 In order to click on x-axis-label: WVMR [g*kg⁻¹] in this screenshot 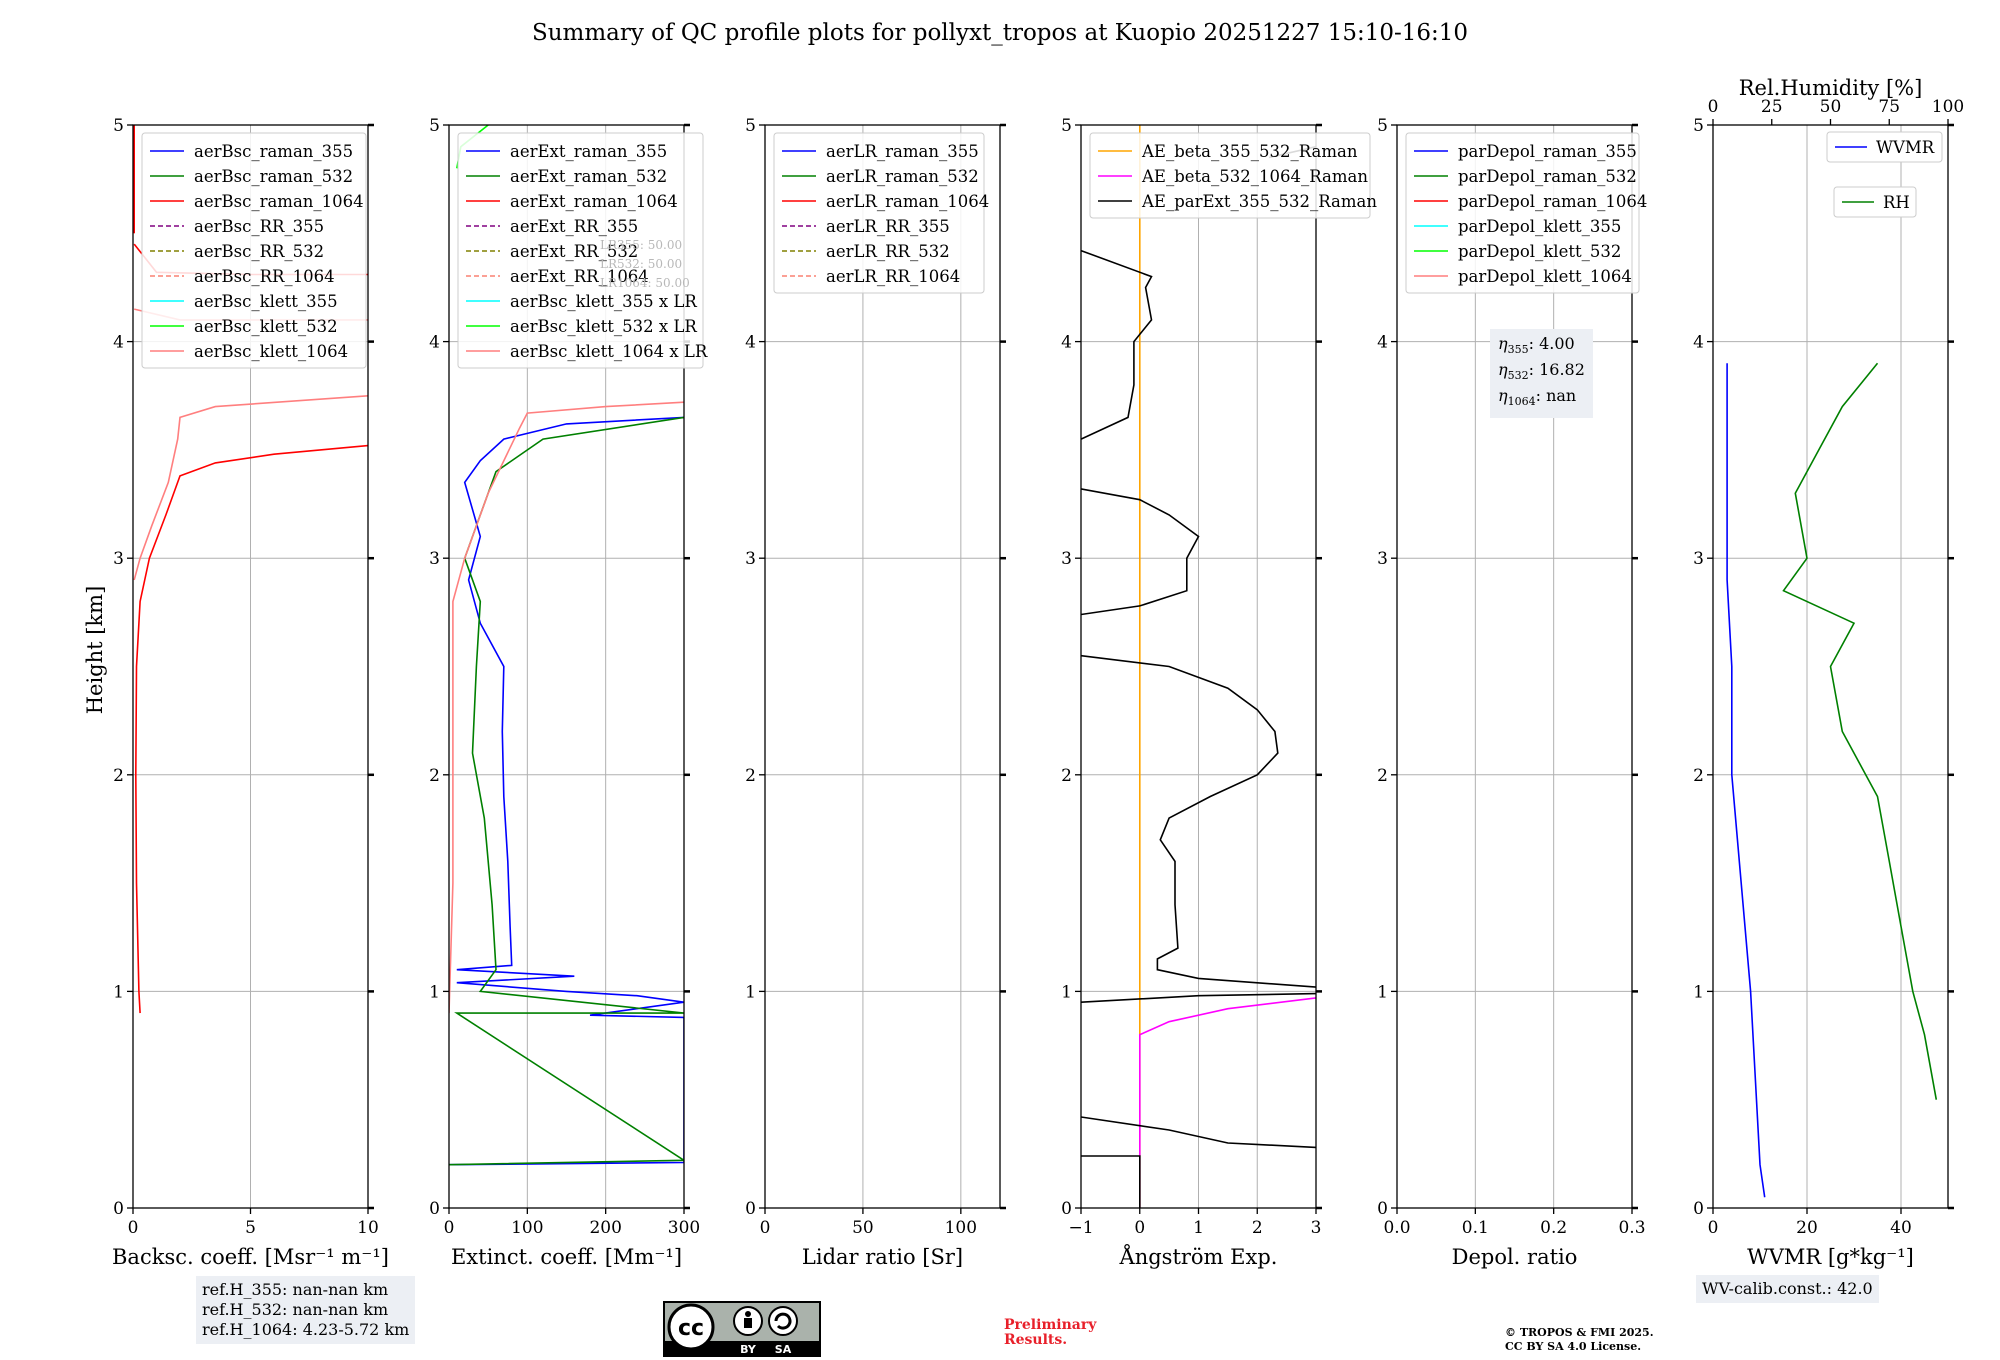, I will do `click(1830, 1257)`.